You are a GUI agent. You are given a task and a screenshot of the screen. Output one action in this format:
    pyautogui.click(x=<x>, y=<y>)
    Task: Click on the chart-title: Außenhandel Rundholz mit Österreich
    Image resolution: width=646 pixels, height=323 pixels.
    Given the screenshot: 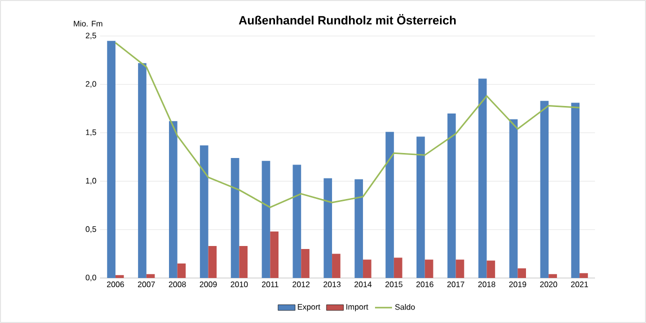 What is the action you would take?
    pyautogui.click(x=347, y=19)
    